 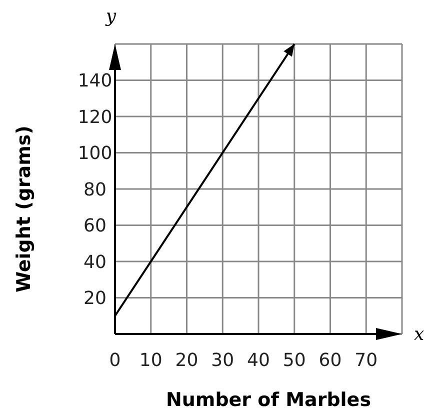 What do you see at coordinates (330, 360) in the screenshot?
I see `x-tick-label: 60` at bounding box center [330, 360].